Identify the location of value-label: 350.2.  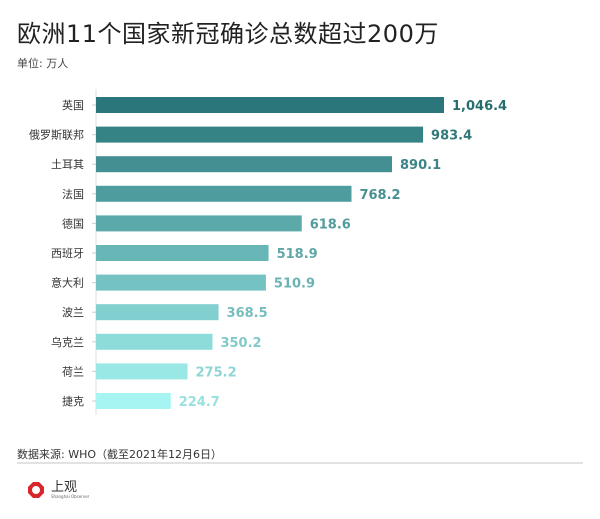
(240, 343).